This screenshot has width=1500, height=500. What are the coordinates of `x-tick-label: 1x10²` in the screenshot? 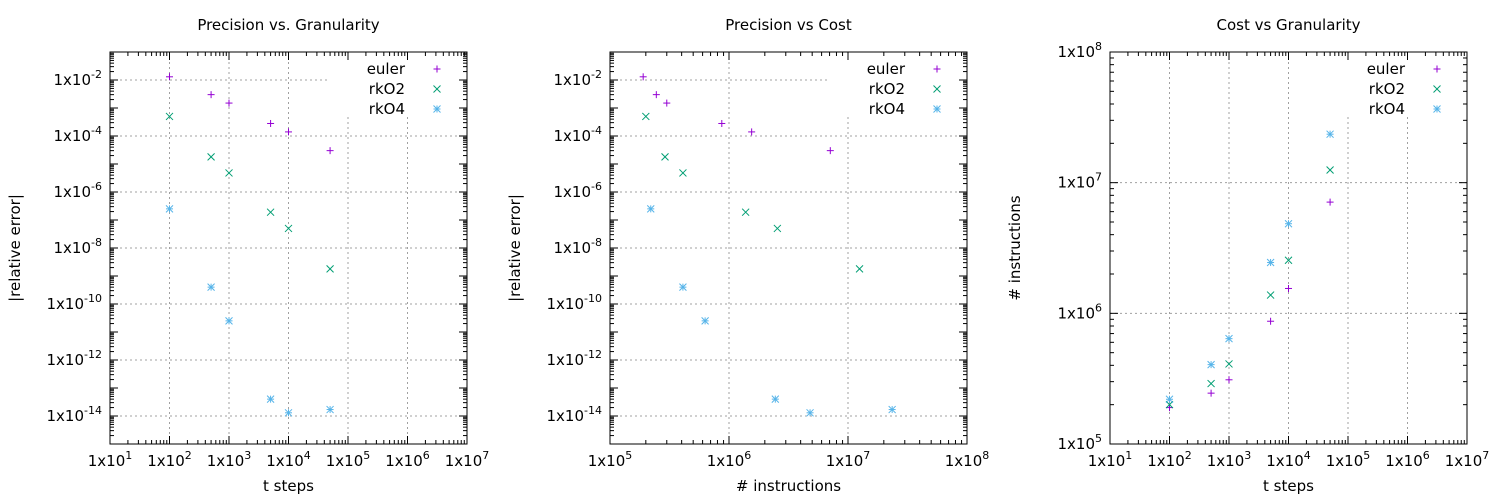 It's located at (1169, 459).